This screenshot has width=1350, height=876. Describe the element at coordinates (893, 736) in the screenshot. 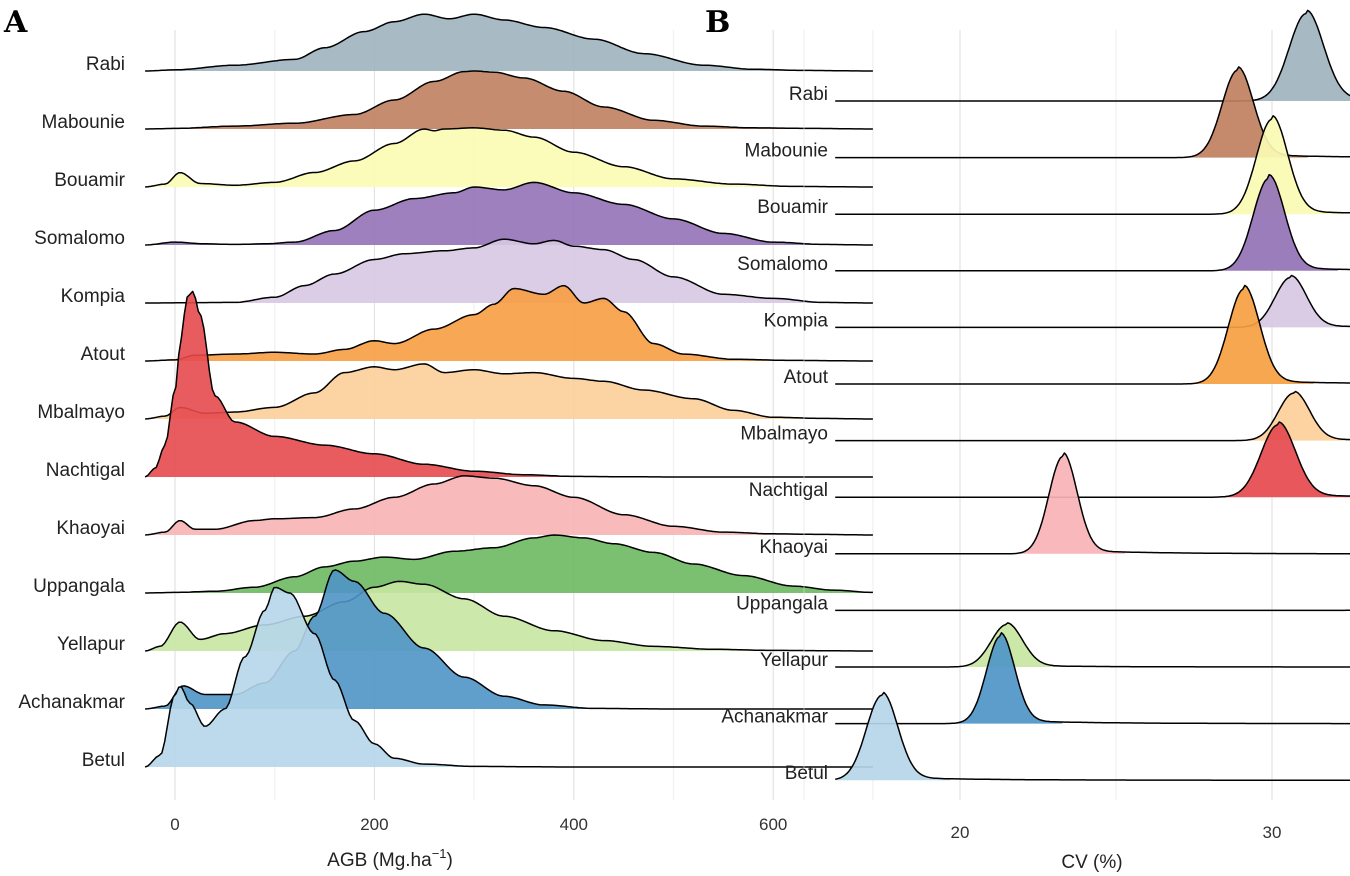

I see `ridge-b-fill-betul` at that location.